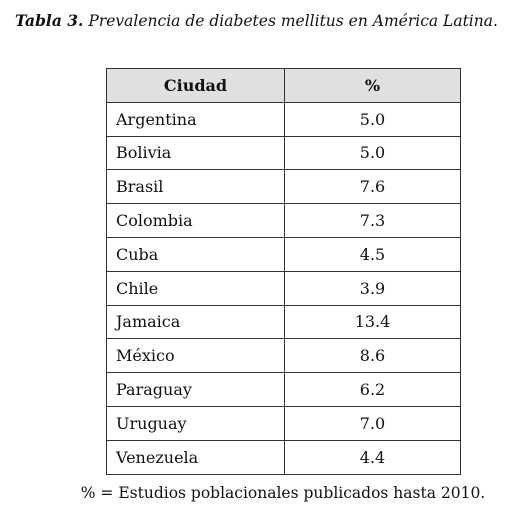 This screenshot has width=521, height=524. I want to click on value-cell: 13.4, so click(372, 322).